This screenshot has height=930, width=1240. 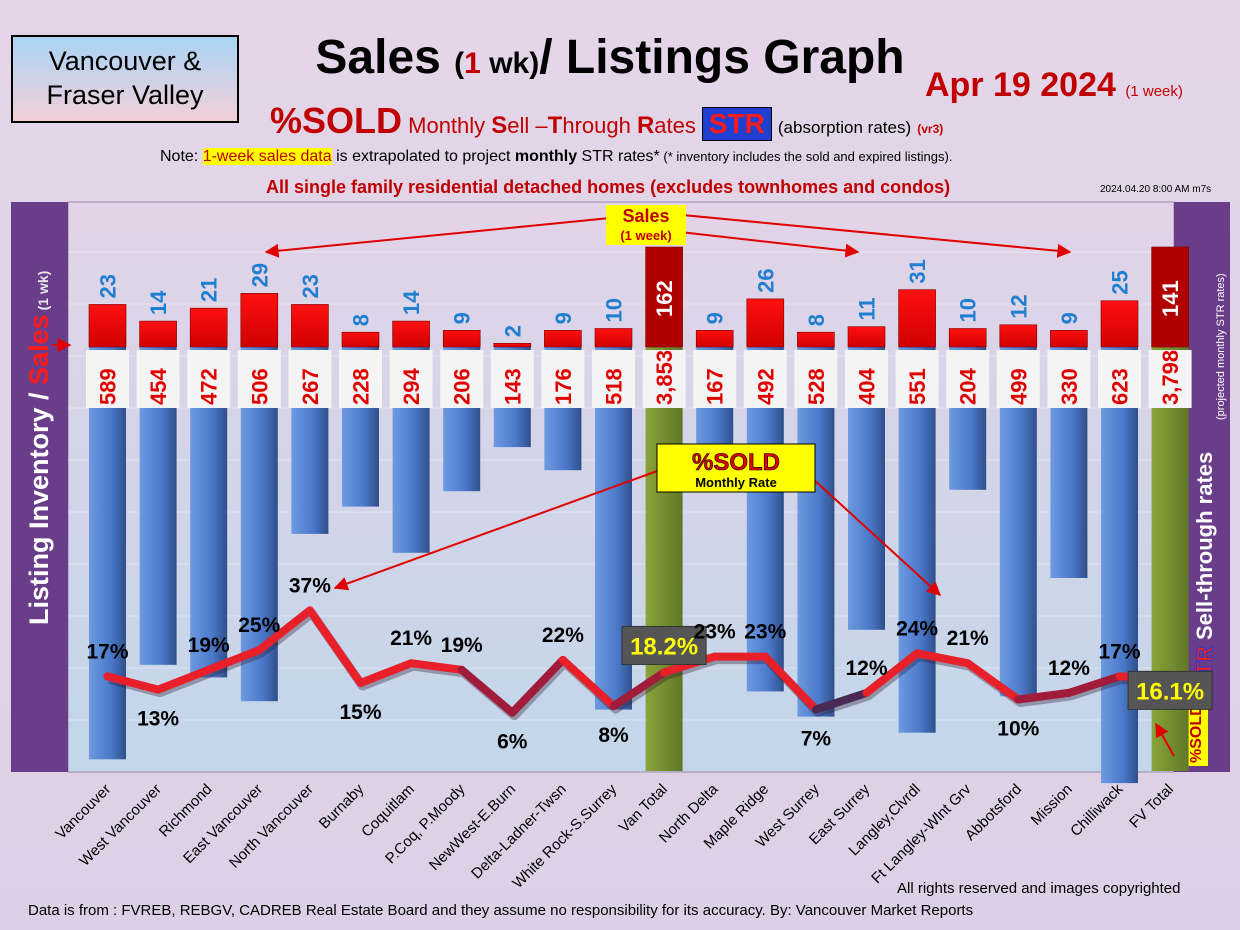 What do you see at coordinates (1151, 806) in the screenshot?
I see `x-tick-21: FV Total` at bounding box center [1151, 806].